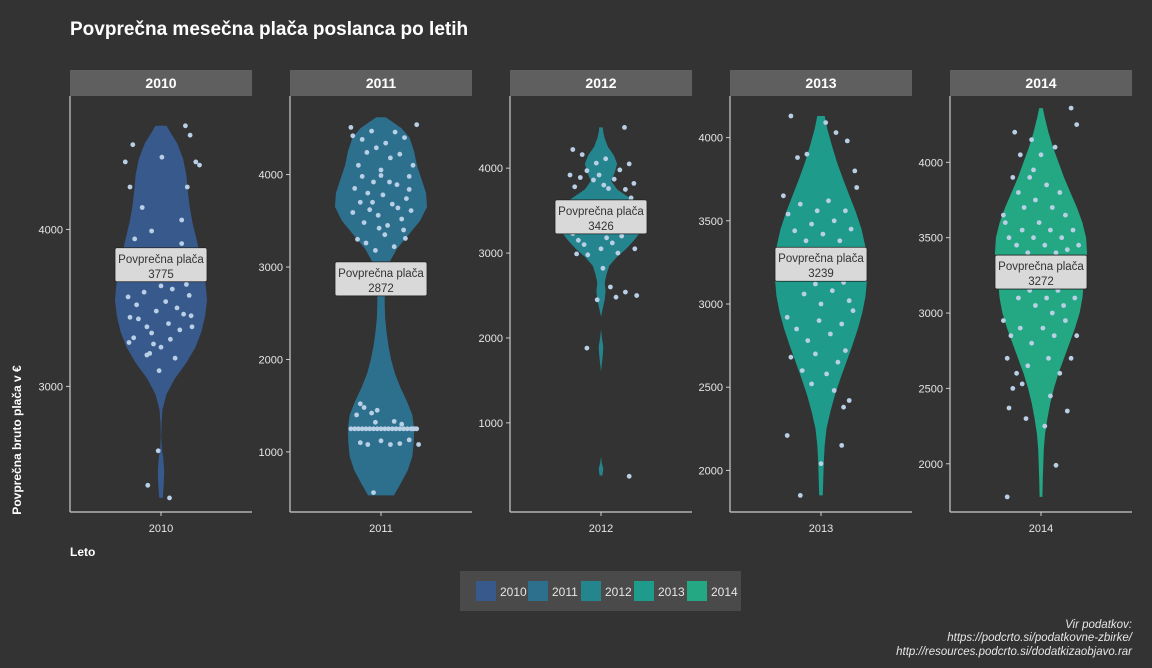 Image resolution: width=1152 pixels, height=668 pixels. Describe the element at coordinates (671, 592) in the screenshot. I see `legend-label-2013: 2013` at that location.